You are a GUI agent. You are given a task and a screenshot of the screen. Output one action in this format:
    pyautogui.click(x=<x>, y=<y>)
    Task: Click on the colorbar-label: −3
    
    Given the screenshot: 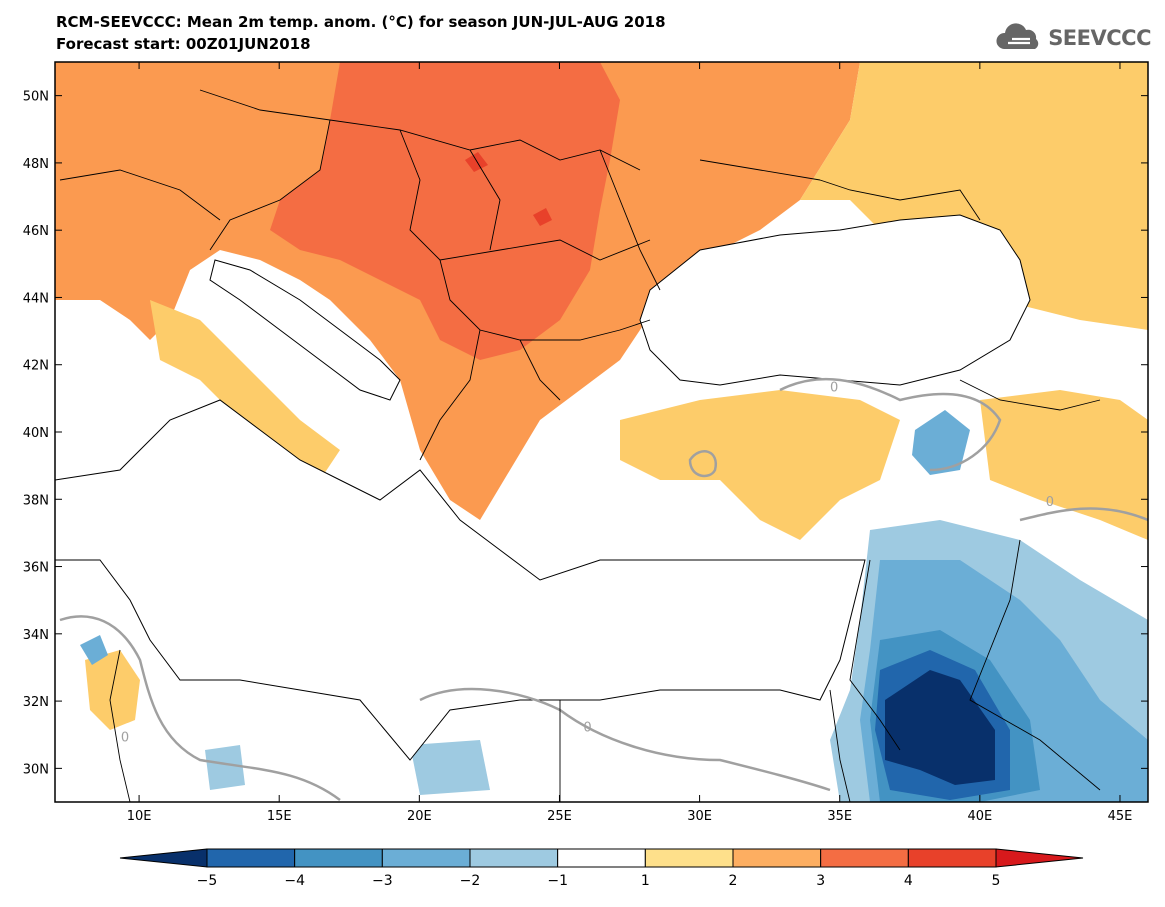 What is the action you would take?
    pyautogui.click(x=382, y=881)
    